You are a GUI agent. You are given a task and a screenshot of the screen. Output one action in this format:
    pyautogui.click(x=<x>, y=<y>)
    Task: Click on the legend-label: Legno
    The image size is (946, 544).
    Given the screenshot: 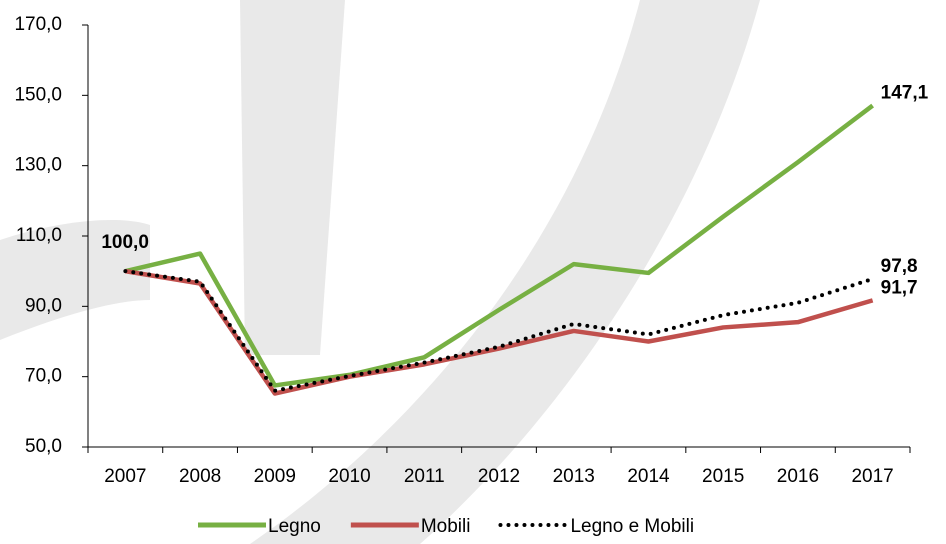 What is the action you would take?
    pyautogui.click(x=294, y=526)
    